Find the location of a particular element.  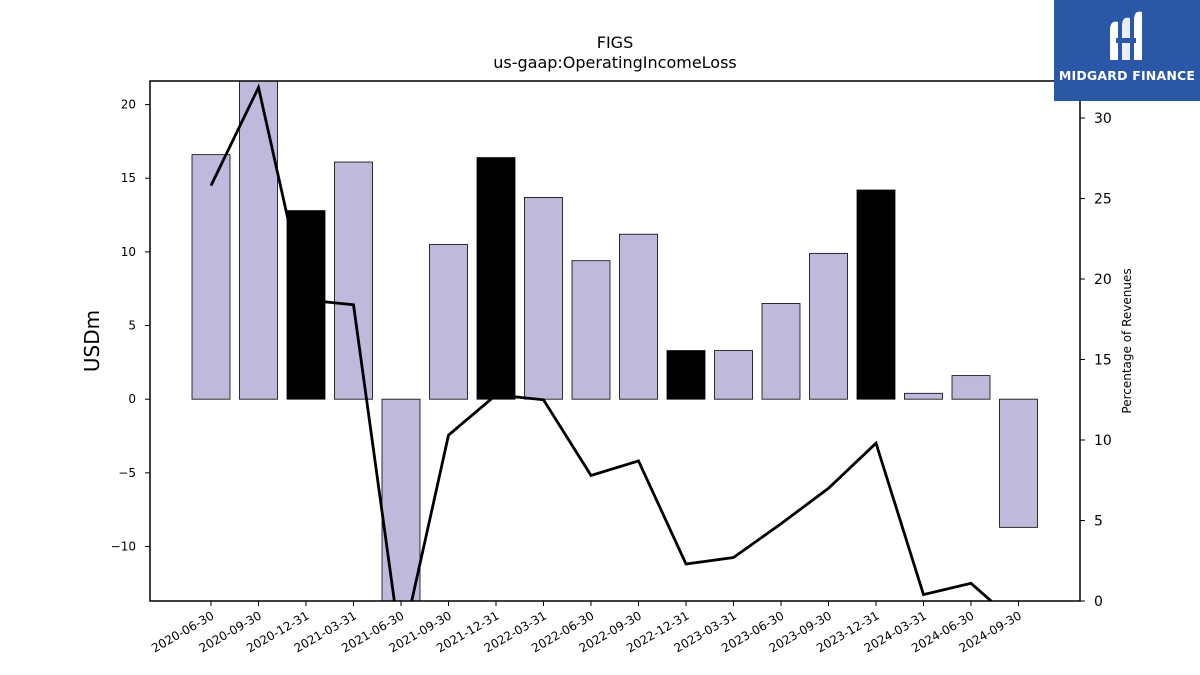

y-tick-label: 0 is located at coordinates (132, 399).